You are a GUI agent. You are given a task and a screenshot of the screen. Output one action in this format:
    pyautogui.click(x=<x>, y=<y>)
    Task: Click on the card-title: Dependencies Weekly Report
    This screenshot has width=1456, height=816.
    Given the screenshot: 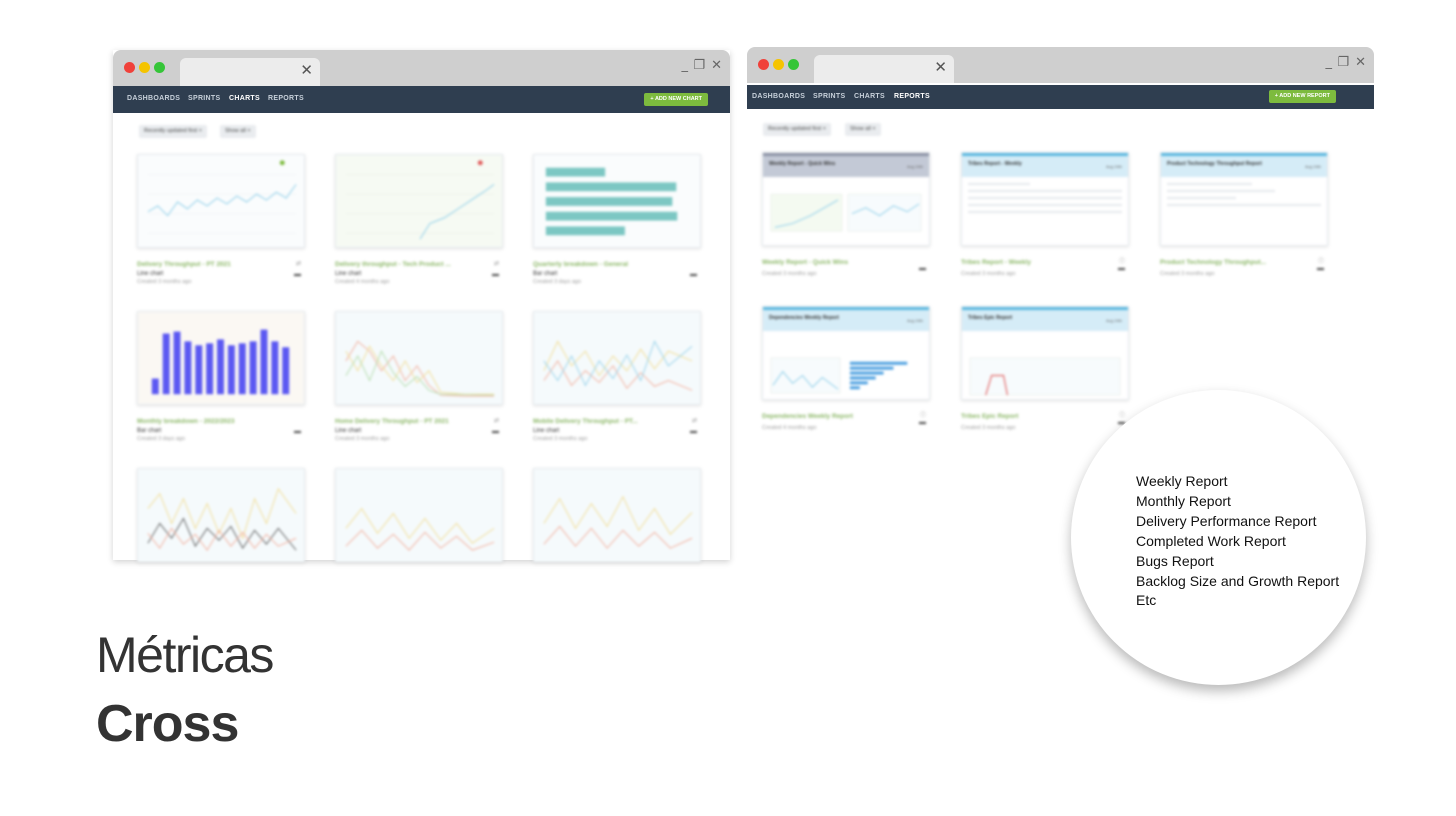 What is the action you would take?
    pyautogui.click(x=807, y=416)
    